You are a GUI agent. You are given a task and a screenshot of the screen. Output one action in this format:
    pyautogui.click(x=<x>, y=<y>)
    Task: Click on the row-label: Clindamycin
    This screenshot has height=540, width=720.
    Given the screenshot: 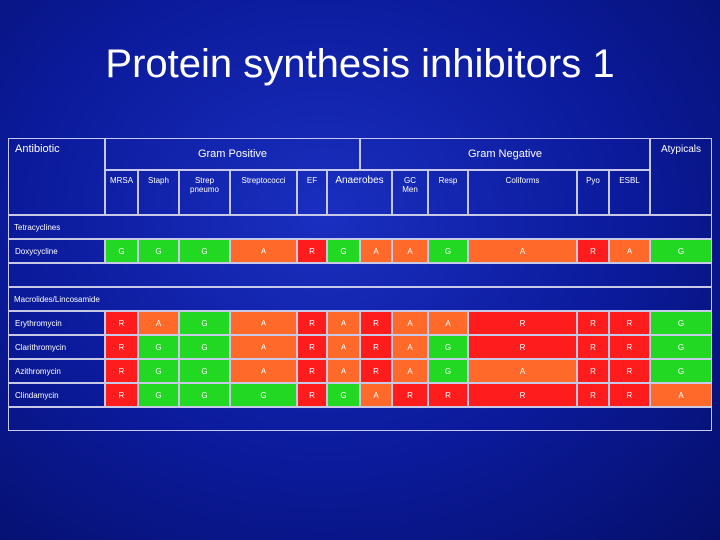 What is the action you would take?
    pyautogui.click(x=56, y=395)
    